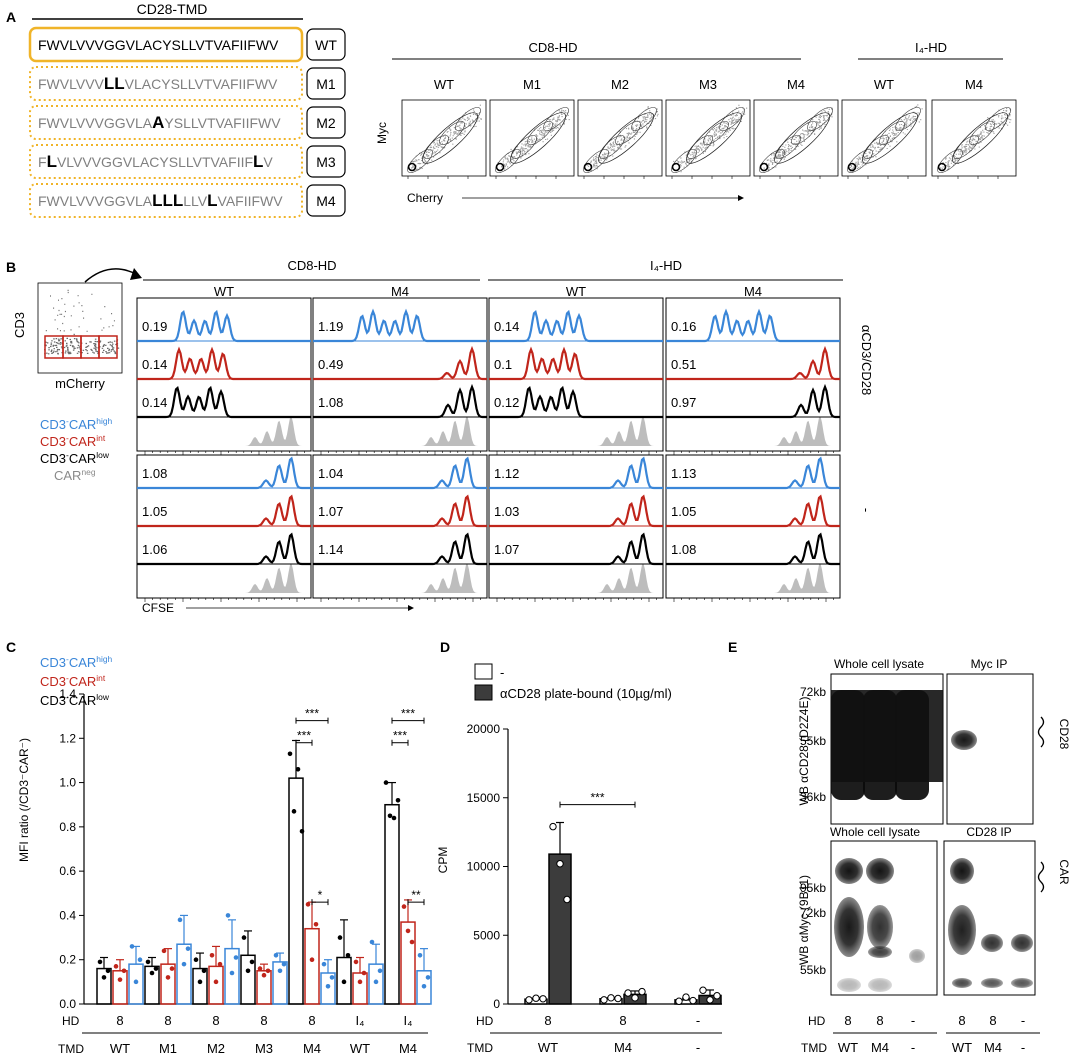  Describe the element at coordinates (80, 383) in the screenshot. I see `gate-xlabel: mCherry` at that location.